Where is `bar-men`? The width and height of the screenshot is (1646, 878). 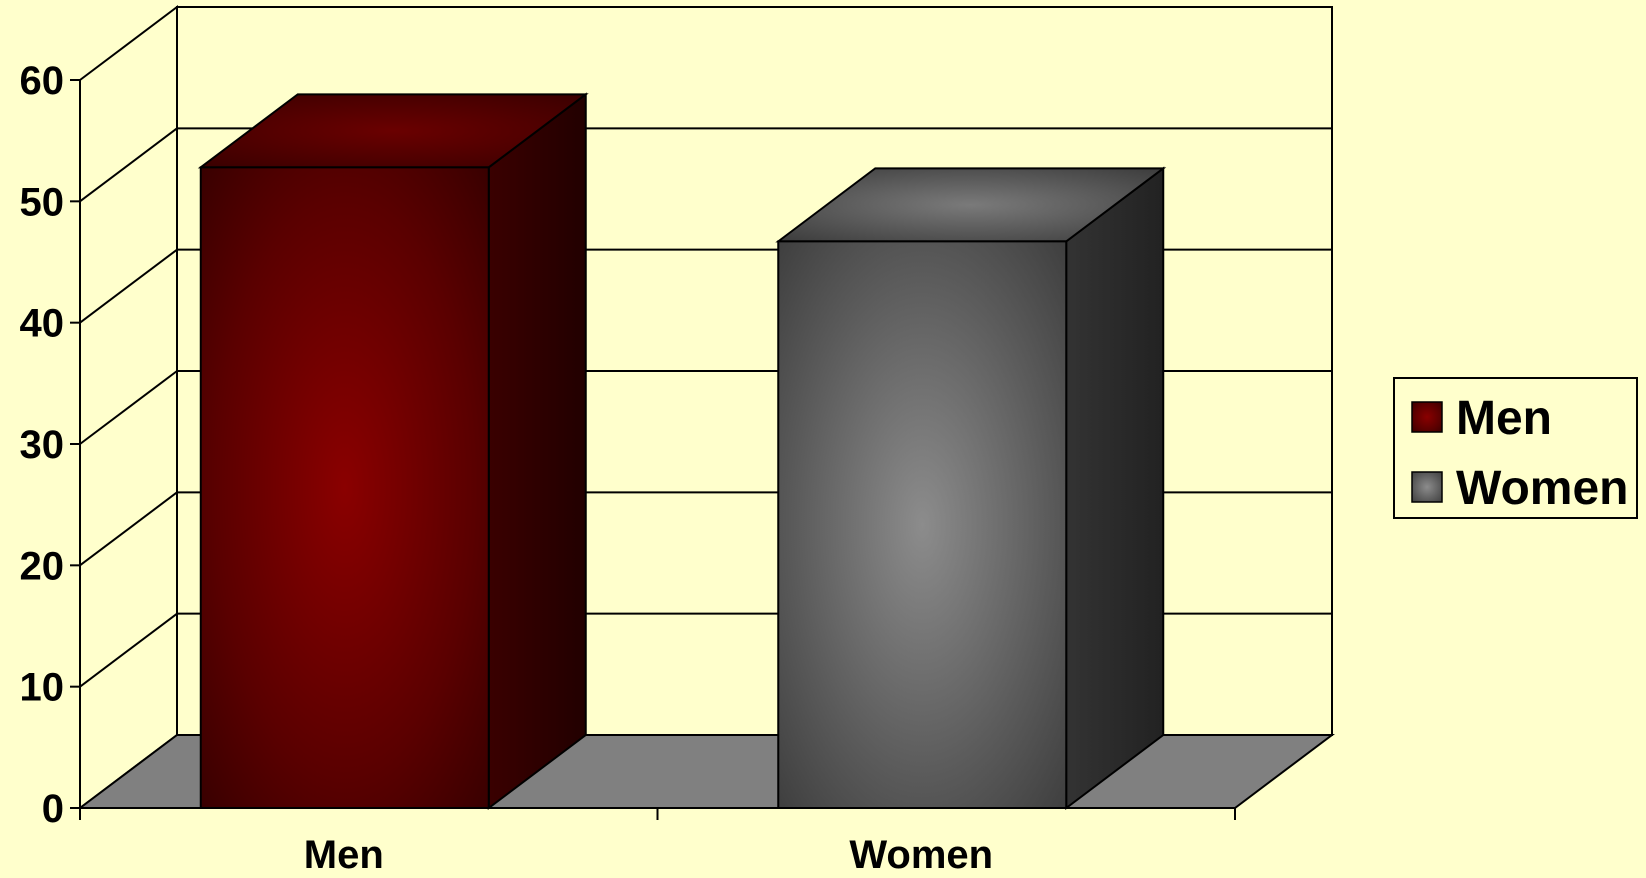 bar-men is located at coordinates (344, 488).